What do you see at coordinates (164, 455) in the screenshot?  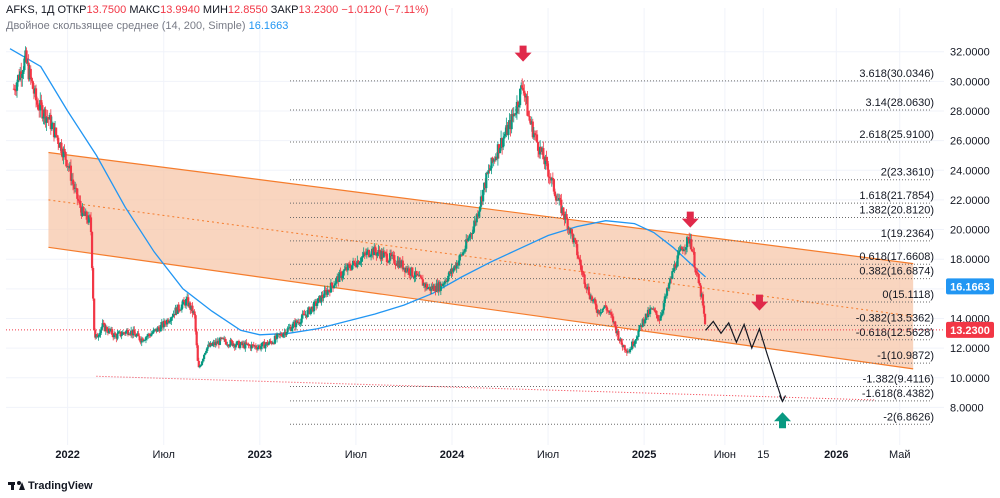 I see `time-axis-label: Июл` at bounding box center [164, 455].